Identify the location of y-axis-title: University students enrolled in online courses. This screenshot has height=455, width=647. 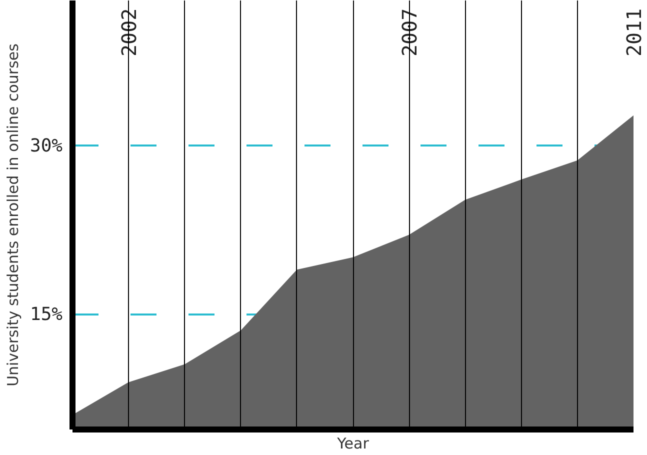
(13, 214).